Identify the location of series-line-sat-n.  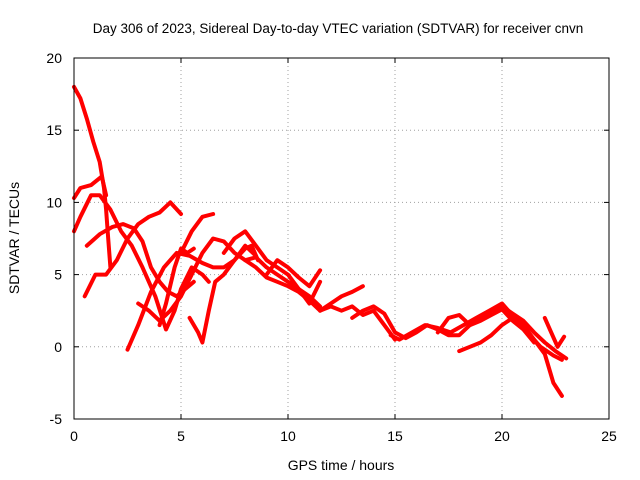
(341, 298).